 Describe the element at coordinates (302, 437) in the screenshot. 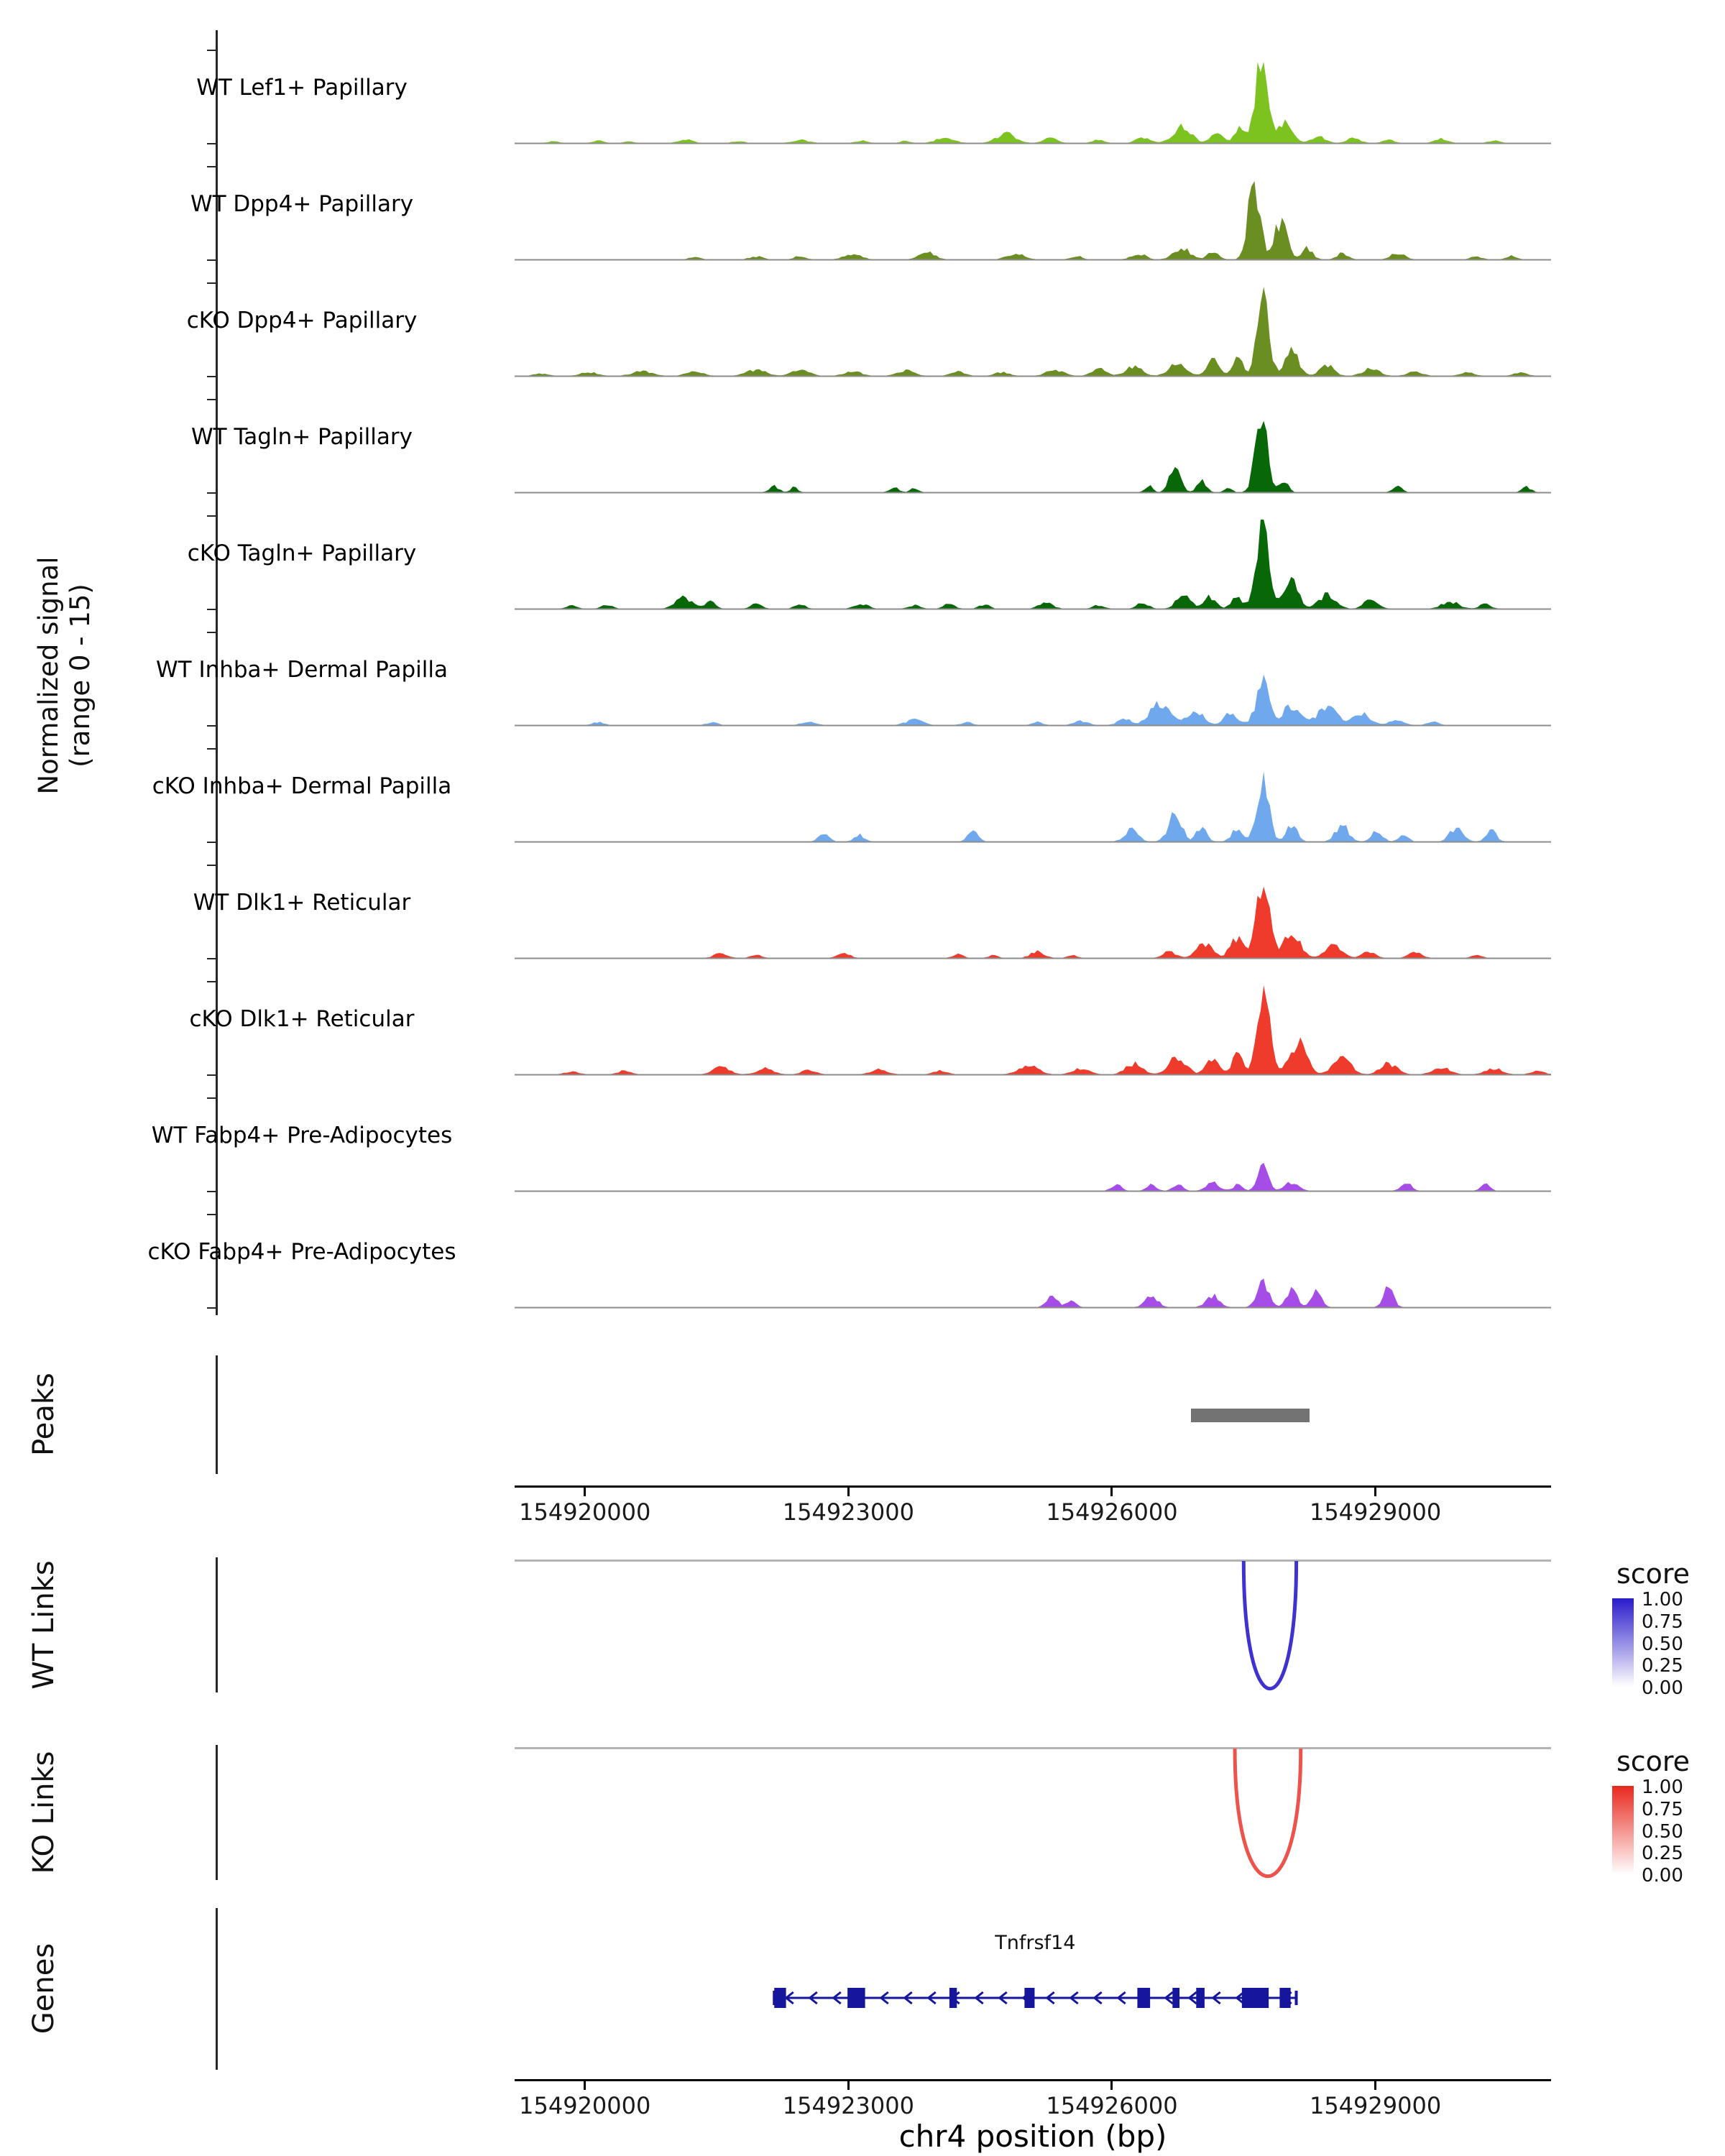

I see `track-label: WT Tagln+ Papillary` at that location.